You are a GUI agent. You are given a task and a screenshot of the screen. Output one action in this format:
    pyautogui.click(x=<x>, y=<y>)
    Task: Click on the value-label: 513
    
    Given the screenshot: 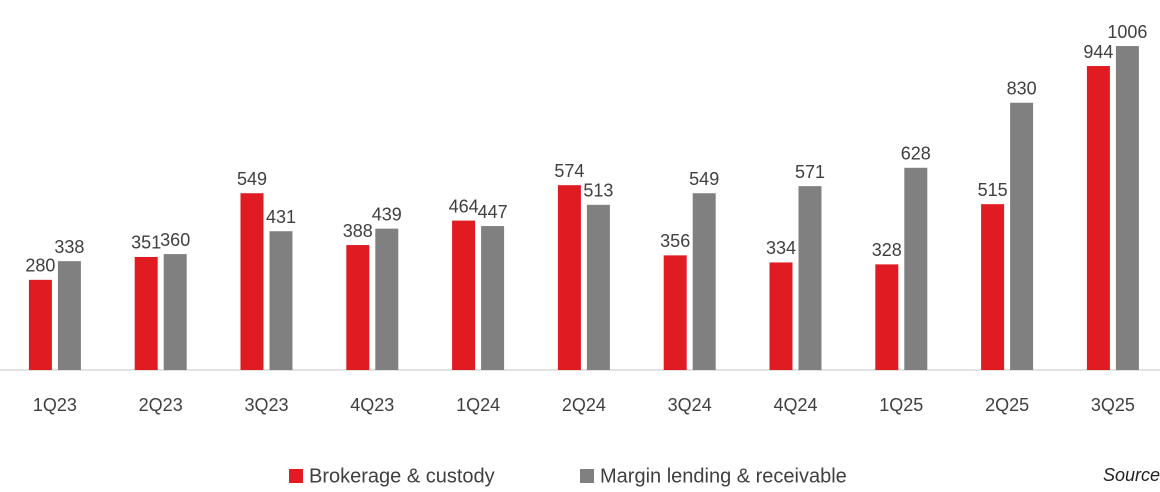 What is the action you would take?
    pyautogui.click(x=598, y=191)
    